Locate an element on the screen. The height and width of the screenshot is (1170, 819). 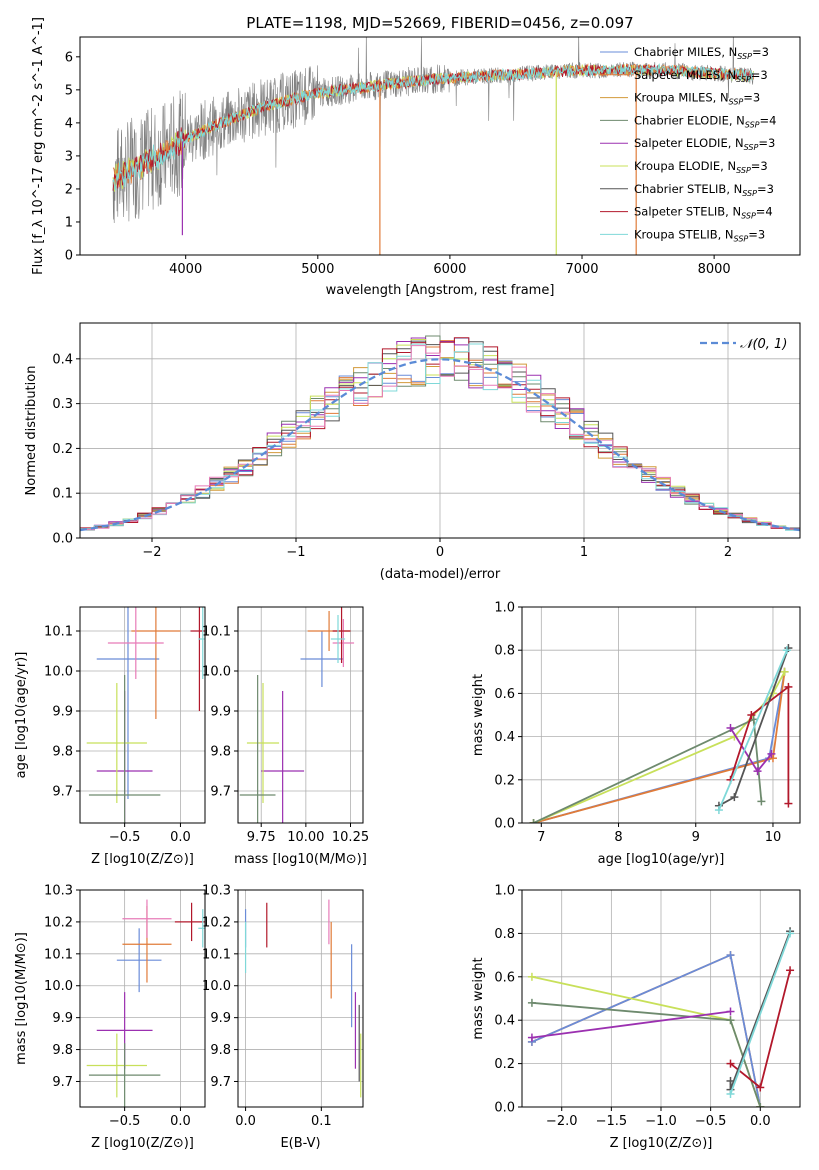
normal-curve is located at coordinates (440, 445).